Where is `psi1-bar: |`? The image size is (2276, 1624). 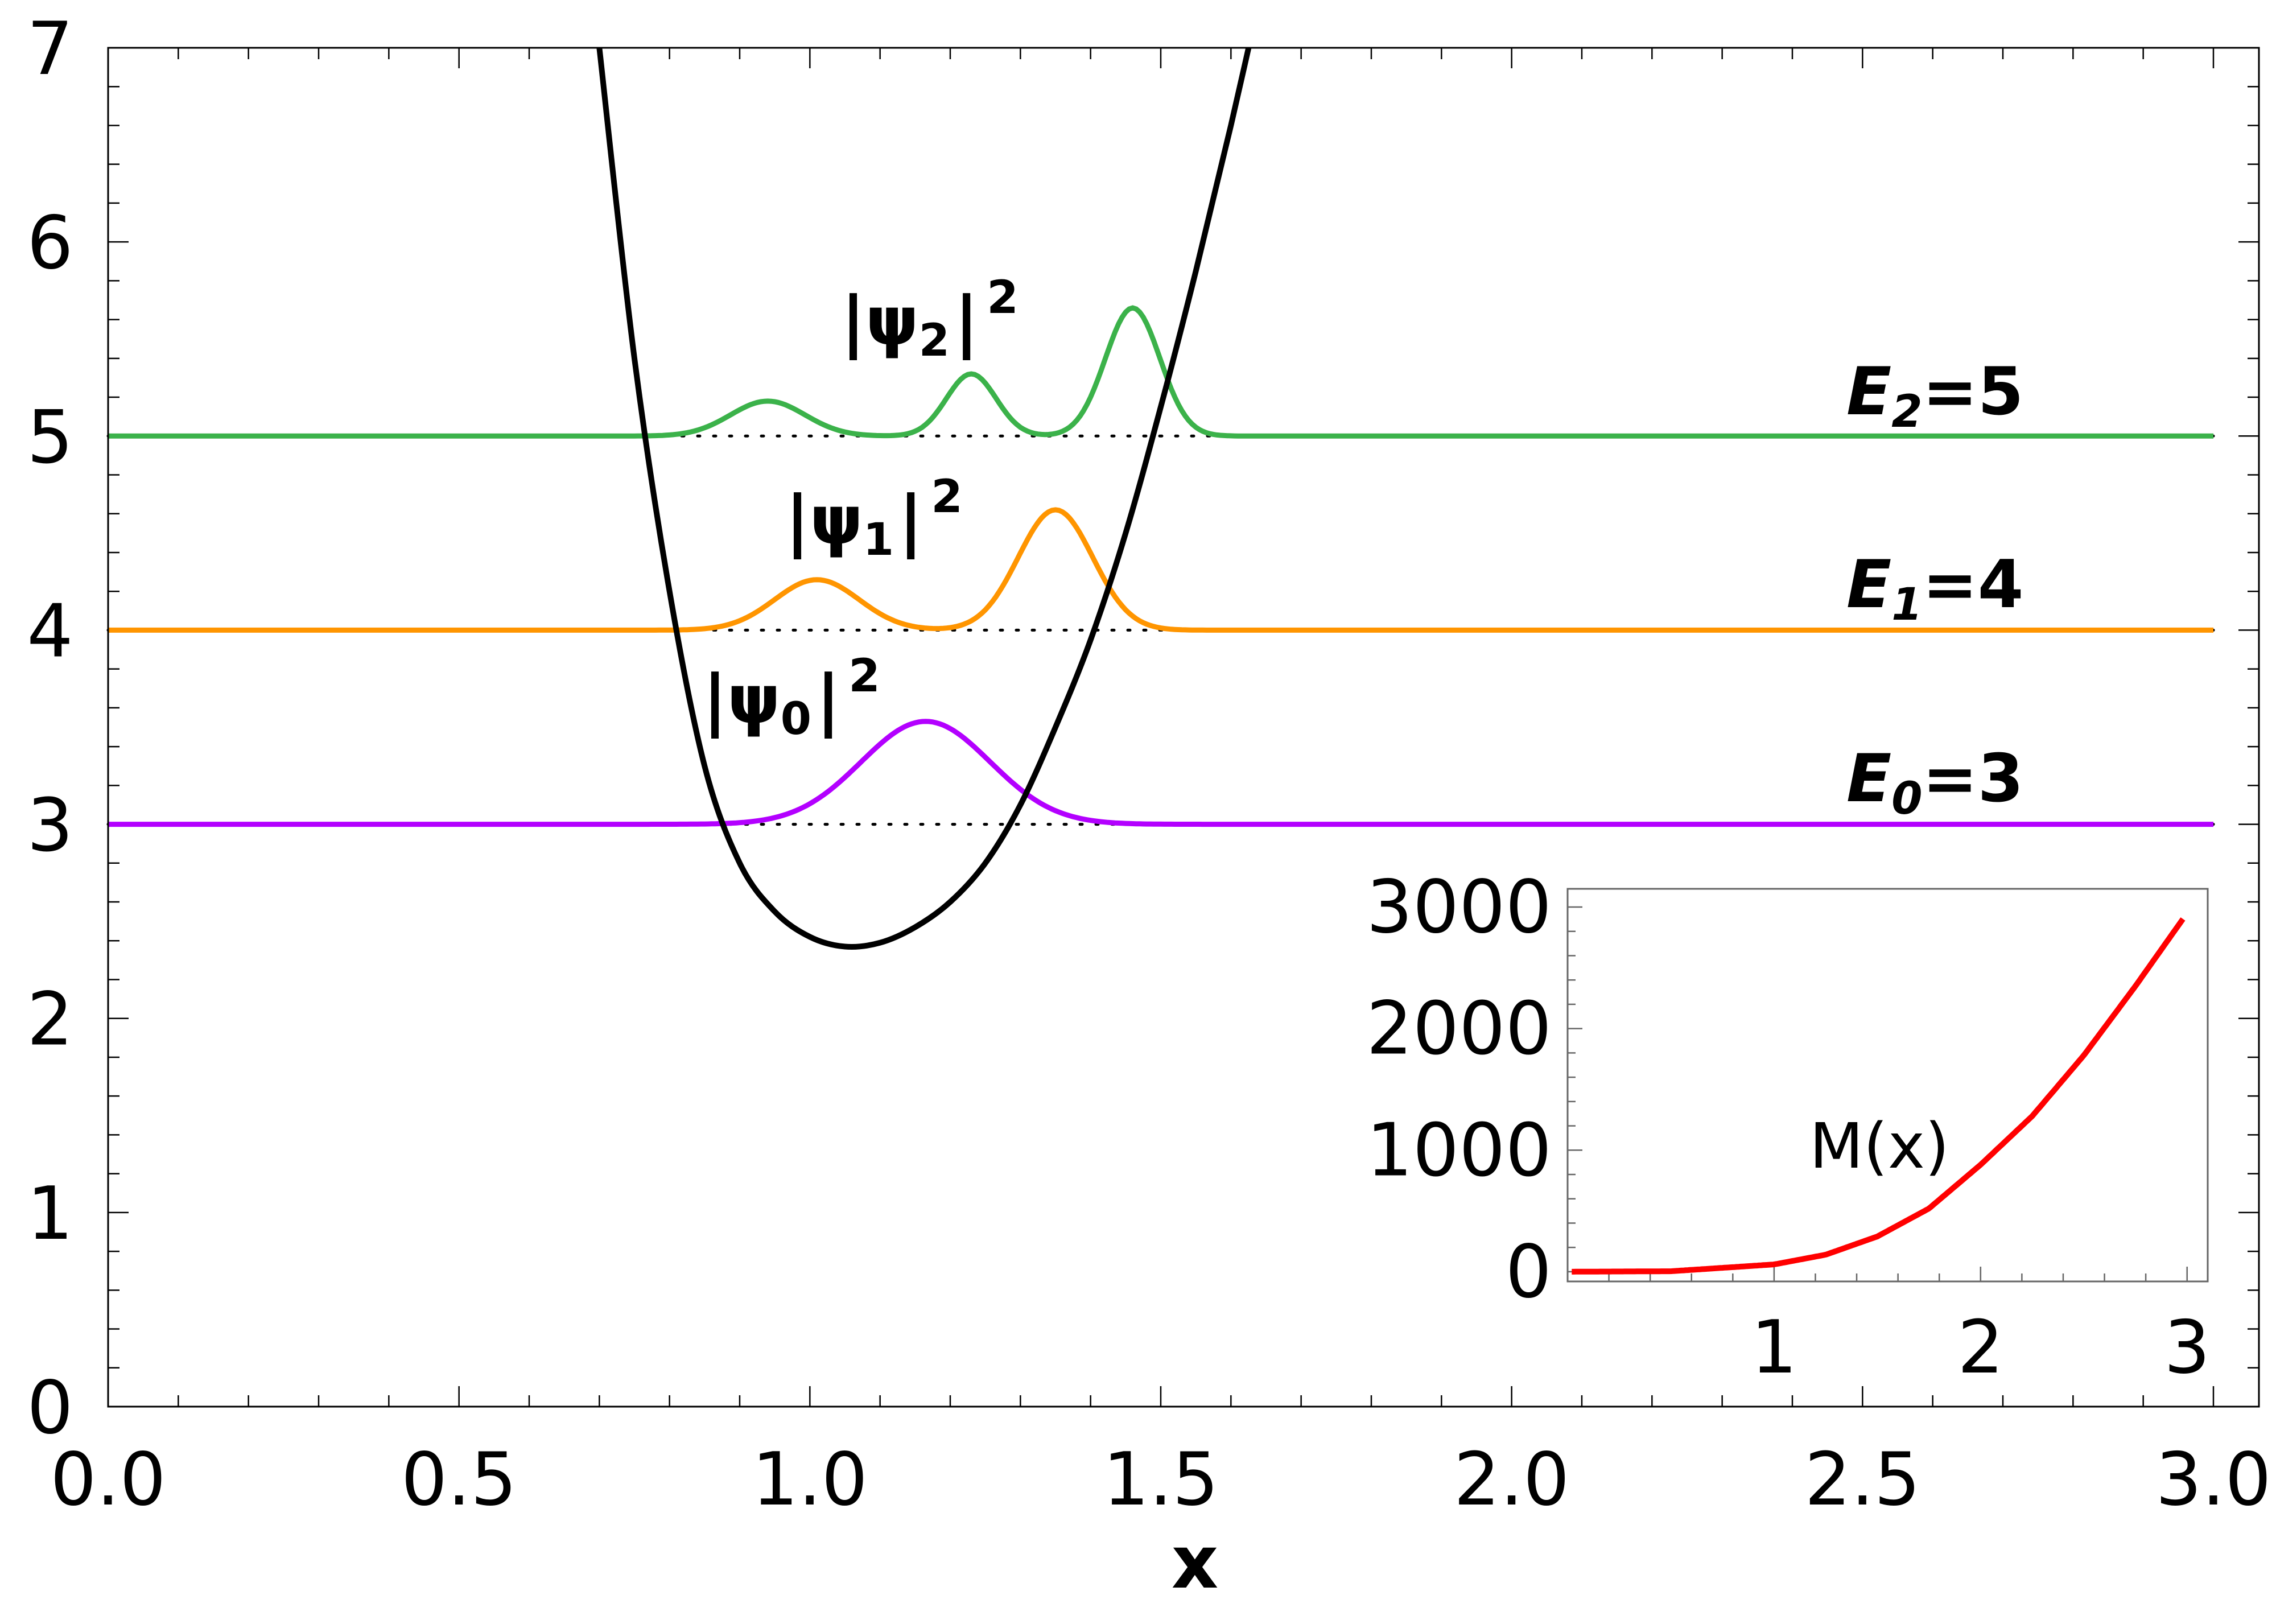 psi1-bar: | is located at coordinates (910, 520).